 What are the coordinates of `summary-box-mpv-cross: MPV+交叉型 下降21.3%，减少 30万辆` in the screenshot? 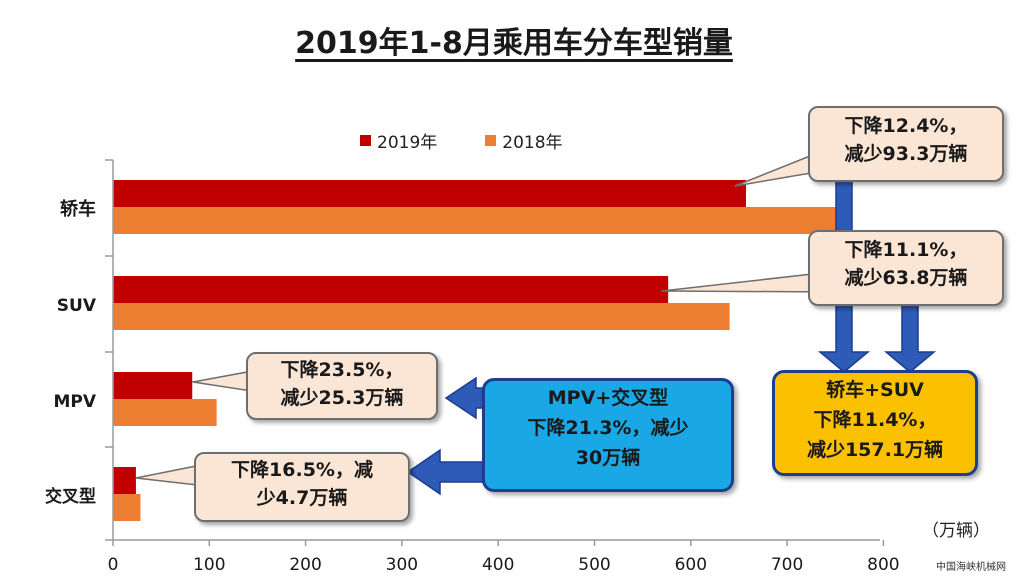 It's located at (608, 435).